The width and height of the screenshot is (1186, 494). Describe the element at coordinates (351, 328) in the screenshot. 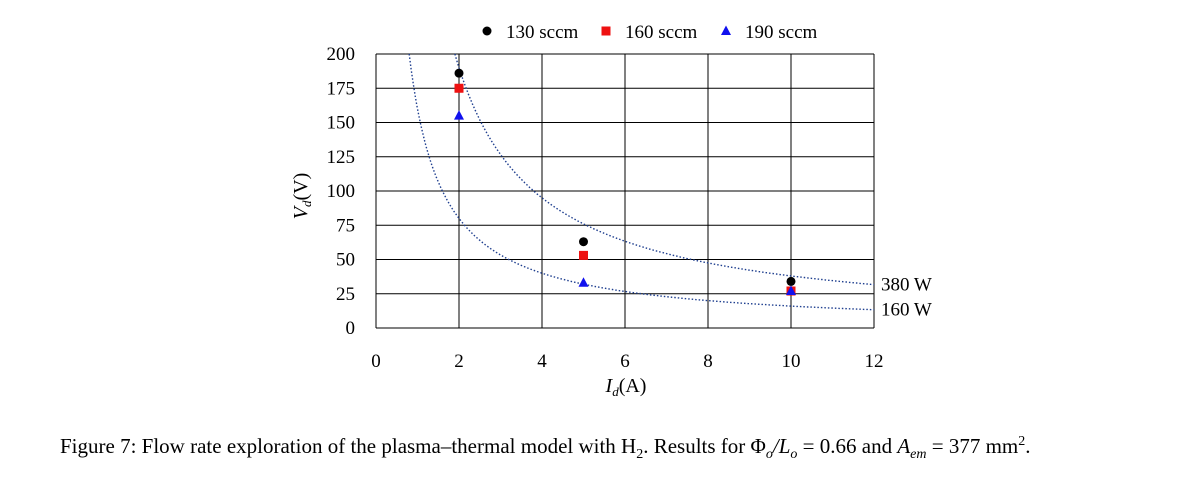

I see `y-tick-label: 0` at that location.